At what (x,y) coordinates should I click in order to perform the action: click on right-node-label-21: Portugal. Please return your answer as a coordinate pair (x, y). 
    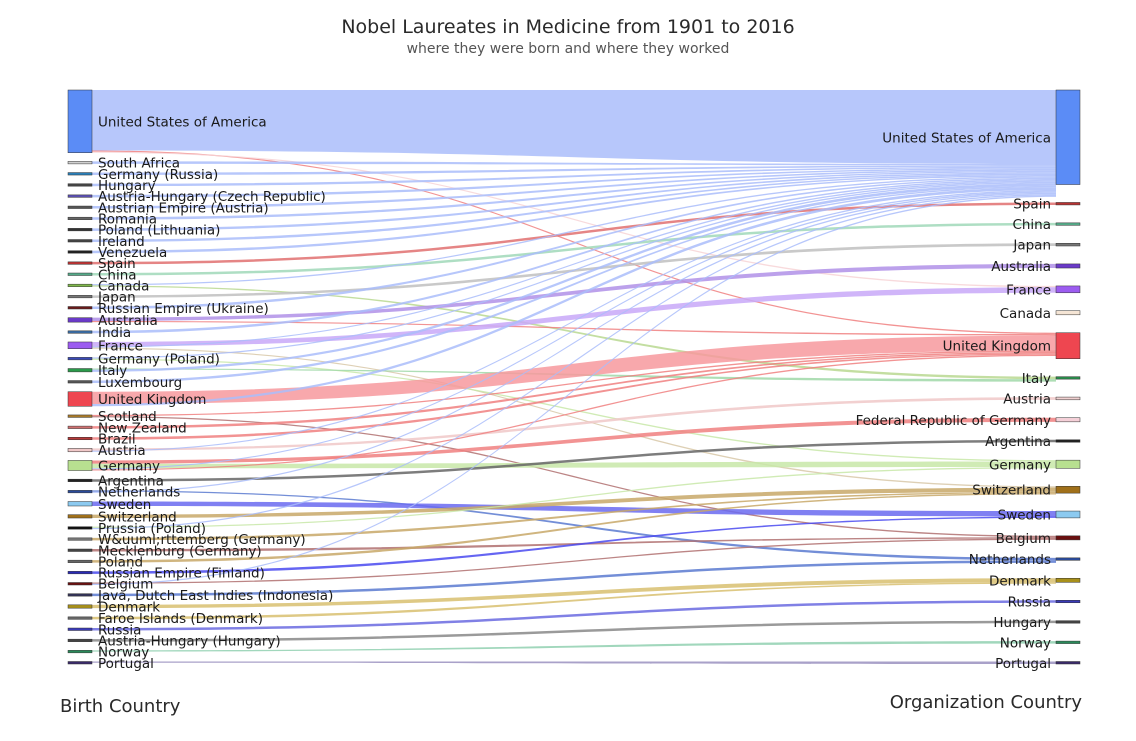
    Looking at the image, I should click on (1023, 664).